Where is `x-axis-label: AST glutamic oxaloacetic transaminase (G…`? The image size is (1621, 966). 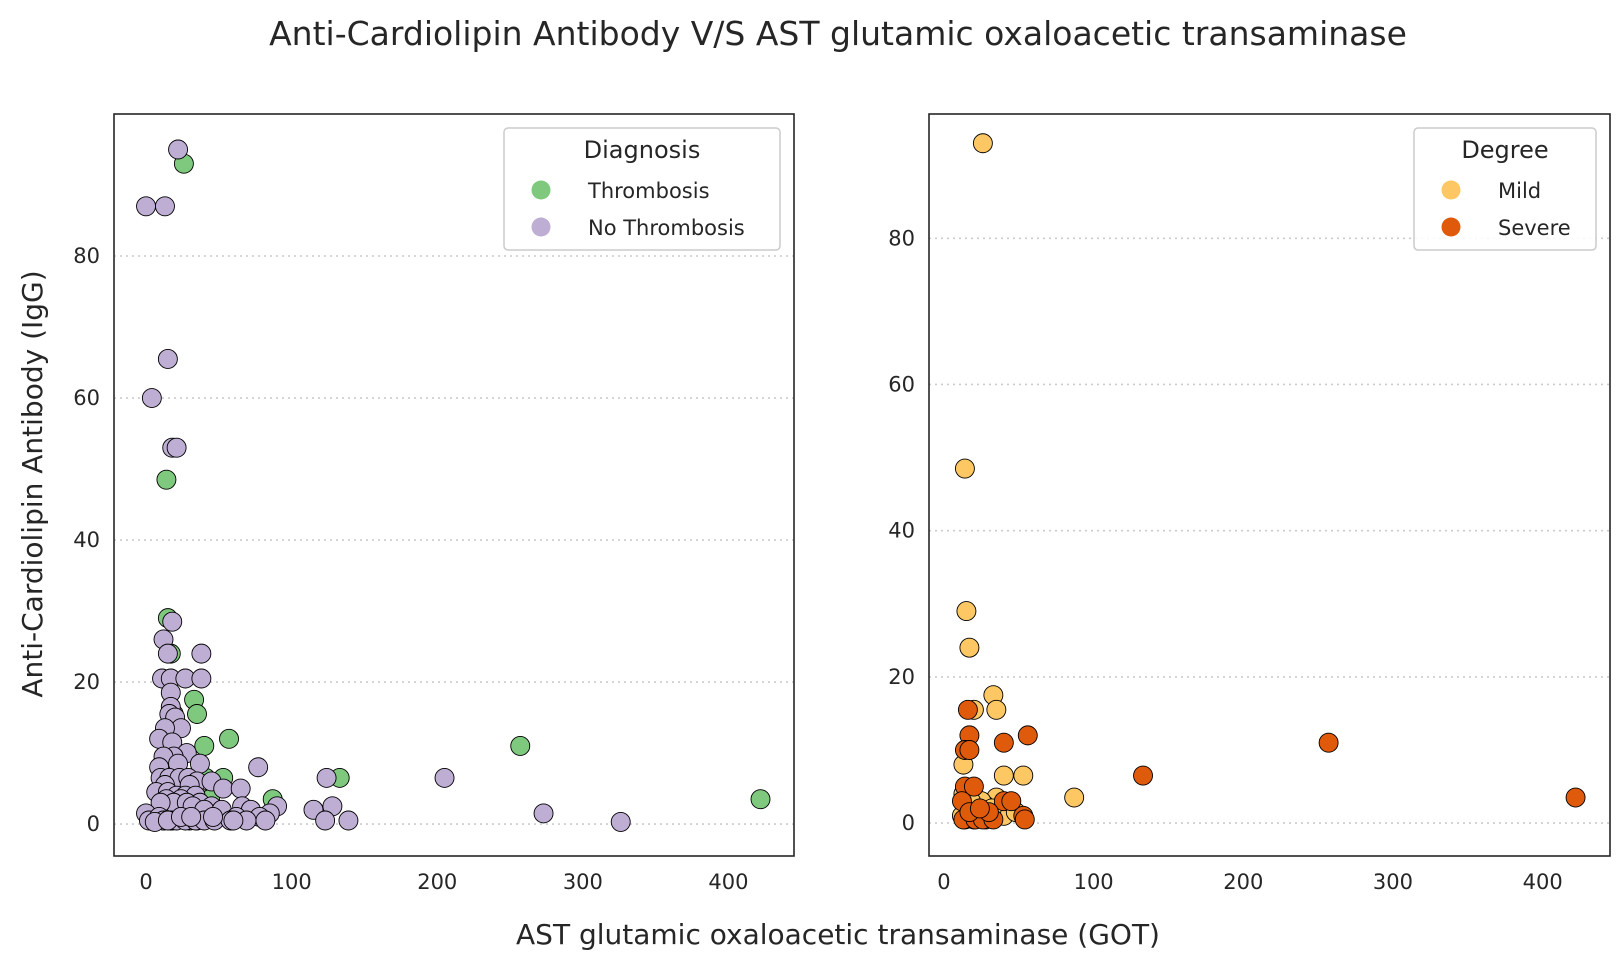 x-axis-label: AST glutamic oxaloacetic transaminase (G… is located at coordinates (838, 934).